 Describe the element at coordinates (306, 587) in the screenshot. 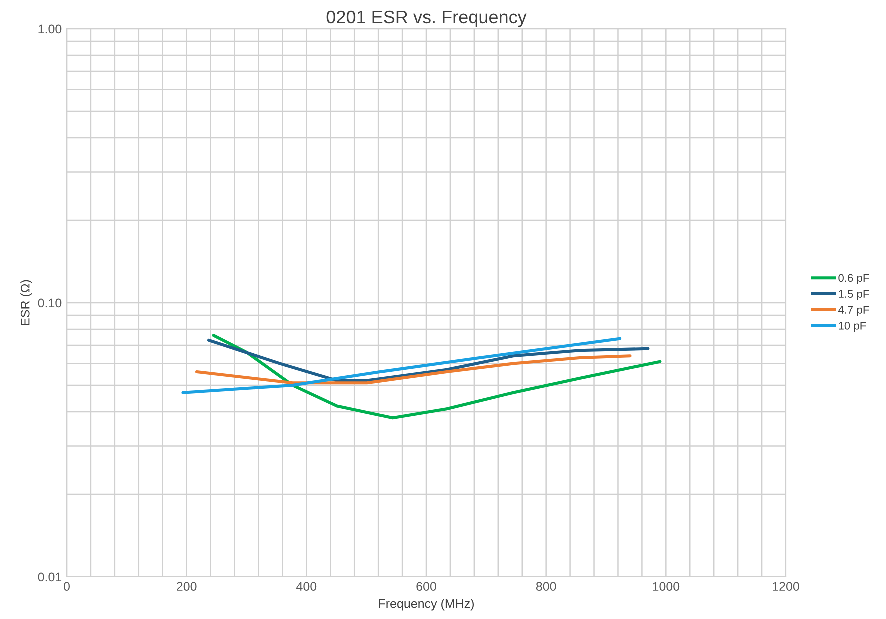

I see `x-tick-label: 400` at that location.